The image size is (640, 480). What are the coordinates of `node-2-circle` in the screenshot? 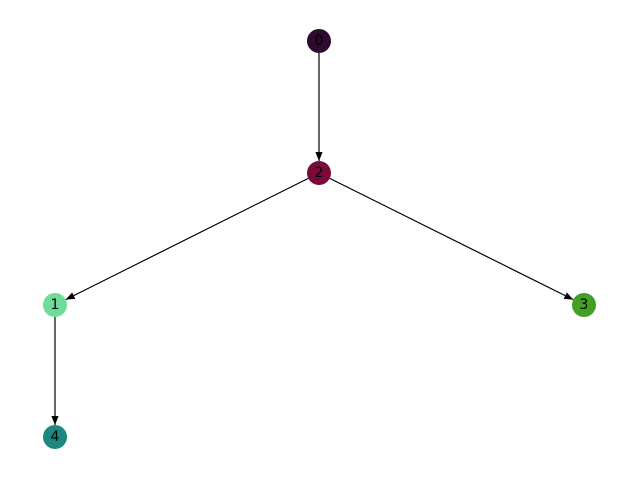 It's located at (319, 173).